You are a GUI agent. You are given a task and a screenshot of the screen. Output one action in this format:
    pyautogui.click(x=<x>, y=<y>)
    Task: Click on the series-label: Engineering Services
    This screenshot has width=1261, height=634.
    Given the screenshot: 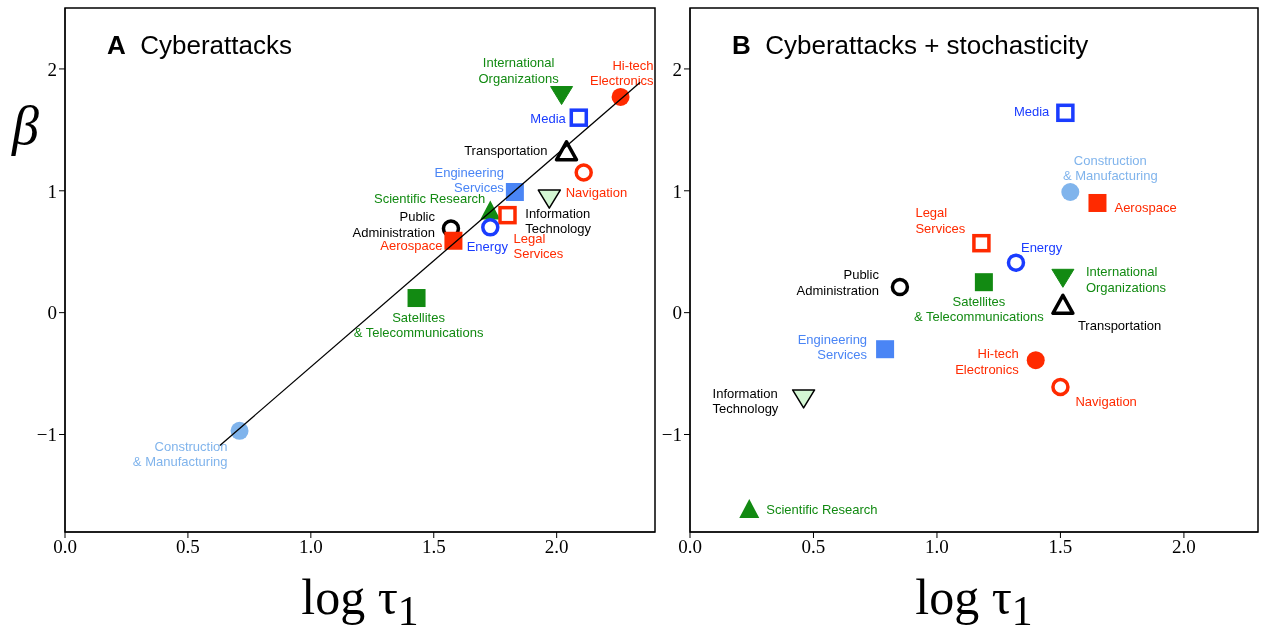 What is the action you would take?
    pyautogui.click(x=832, y=347)
    